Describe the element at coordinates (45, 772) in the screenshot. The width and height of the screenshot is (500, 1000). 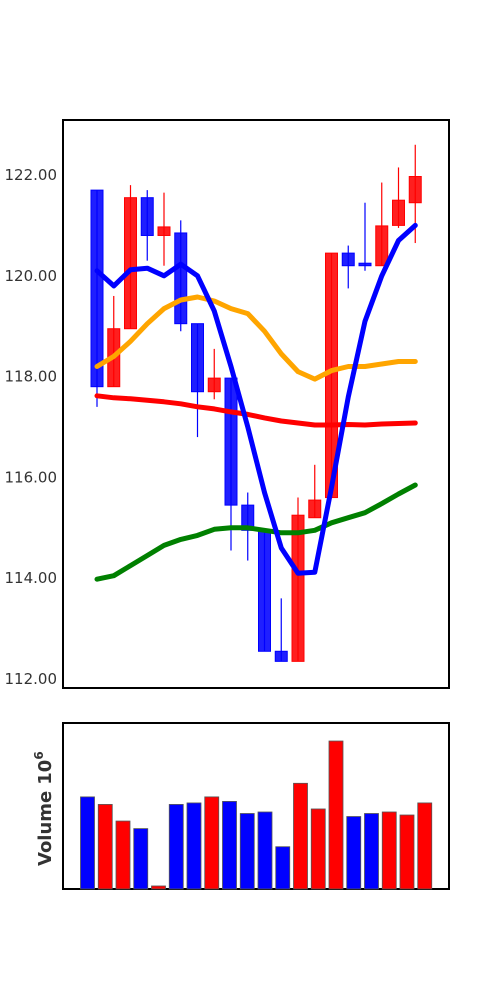
I see `volume-label-base: 10` at that location.